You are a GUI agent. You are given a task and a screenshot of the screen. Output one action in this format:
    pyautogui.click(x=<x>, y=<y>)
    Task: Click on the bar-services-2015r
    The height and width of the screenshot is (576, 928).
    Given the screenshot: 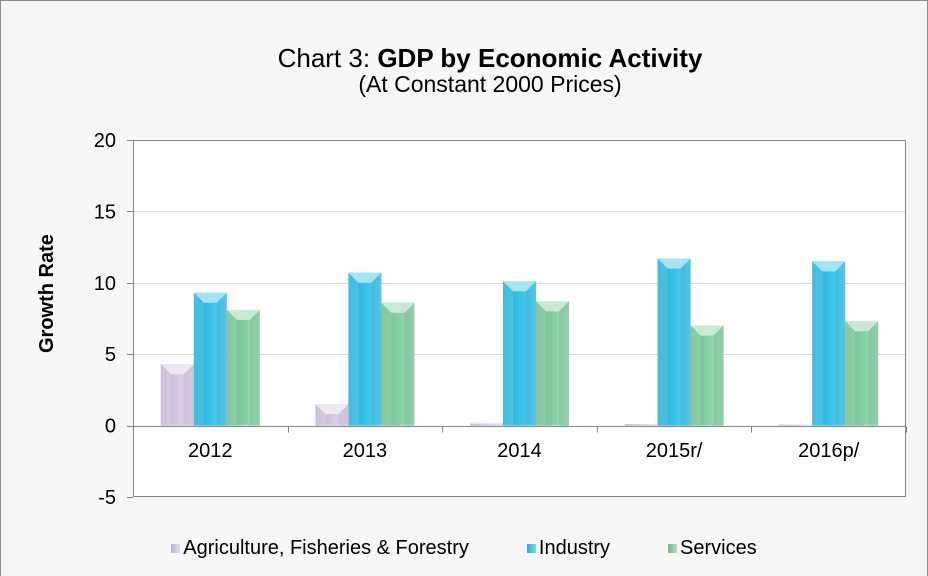 What is the action you would take?
    pyautogui.click(x=707, y=375)
    